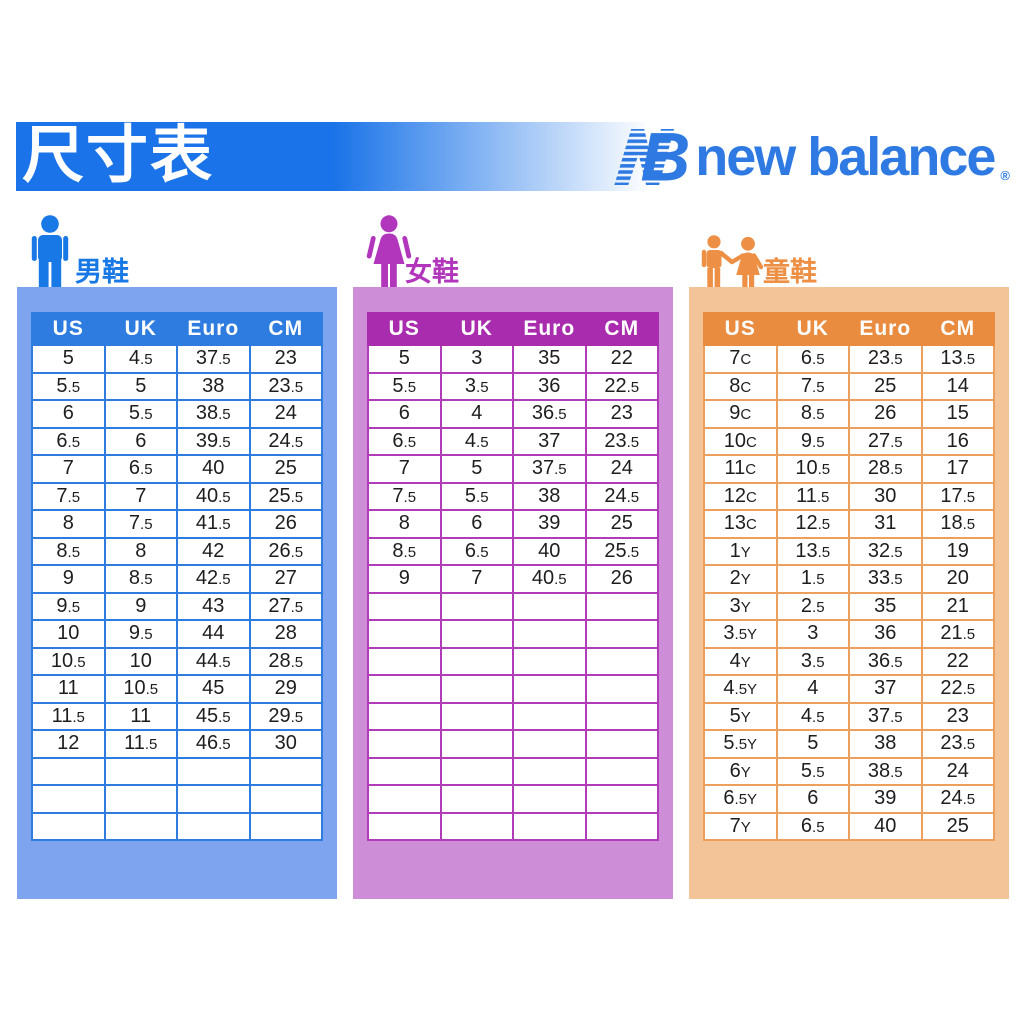 Image resolution: width=1024 pixels, height=1024 pixels. I want to click on table-cell: 23.5, so click(621, 441).